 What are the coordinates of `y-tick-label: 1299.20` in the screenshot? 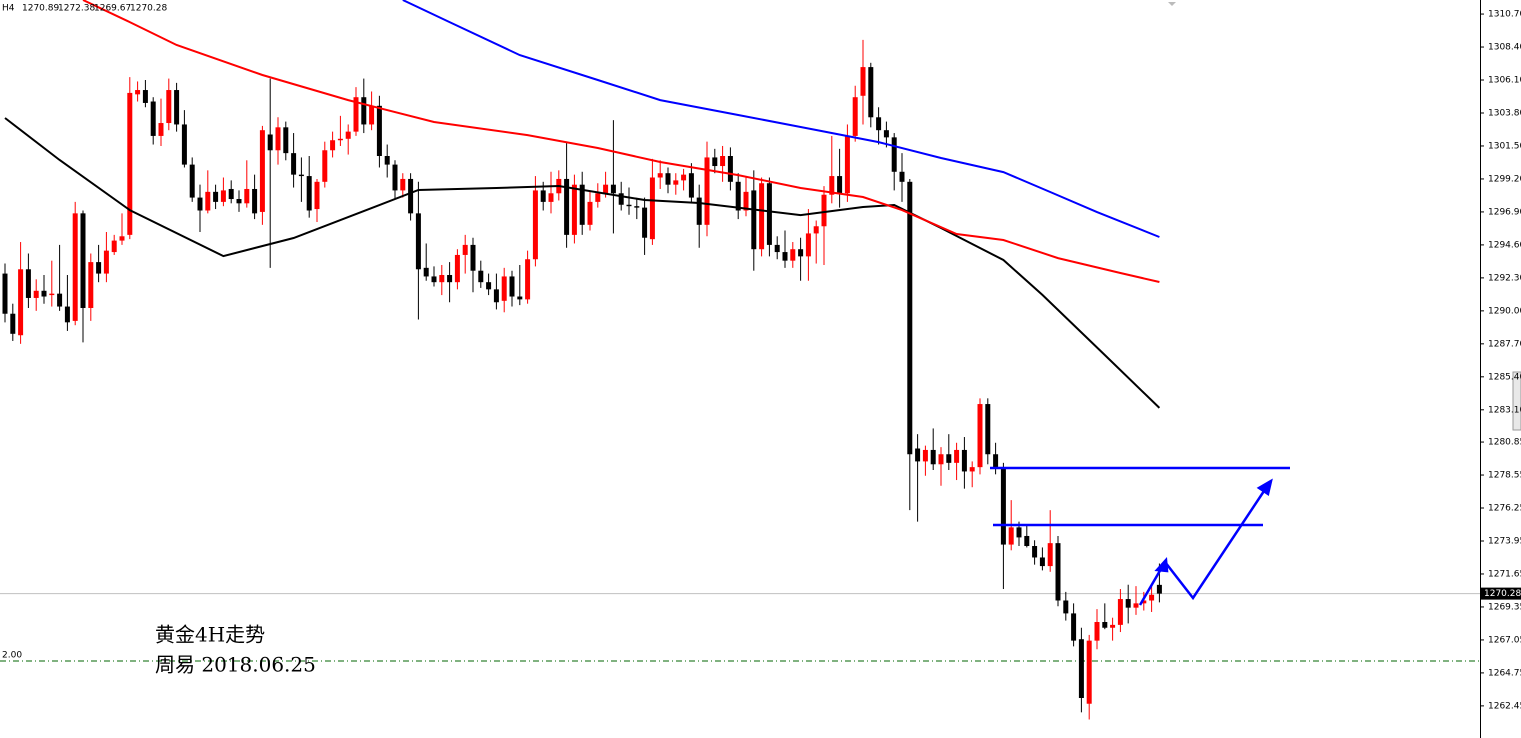 It's located at (1504, 179).